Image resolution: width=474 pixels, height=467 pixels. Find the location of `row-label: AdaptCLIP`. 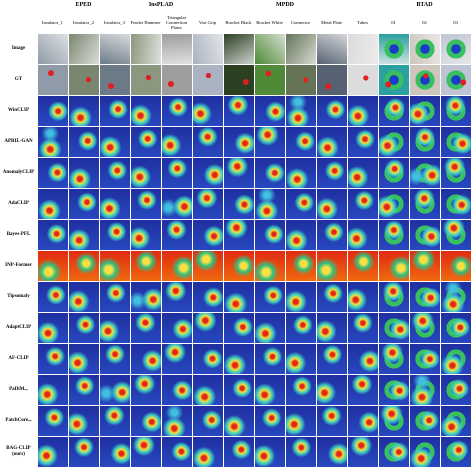

row-label: AdaptCLIP is located at coordinates (18, 327).